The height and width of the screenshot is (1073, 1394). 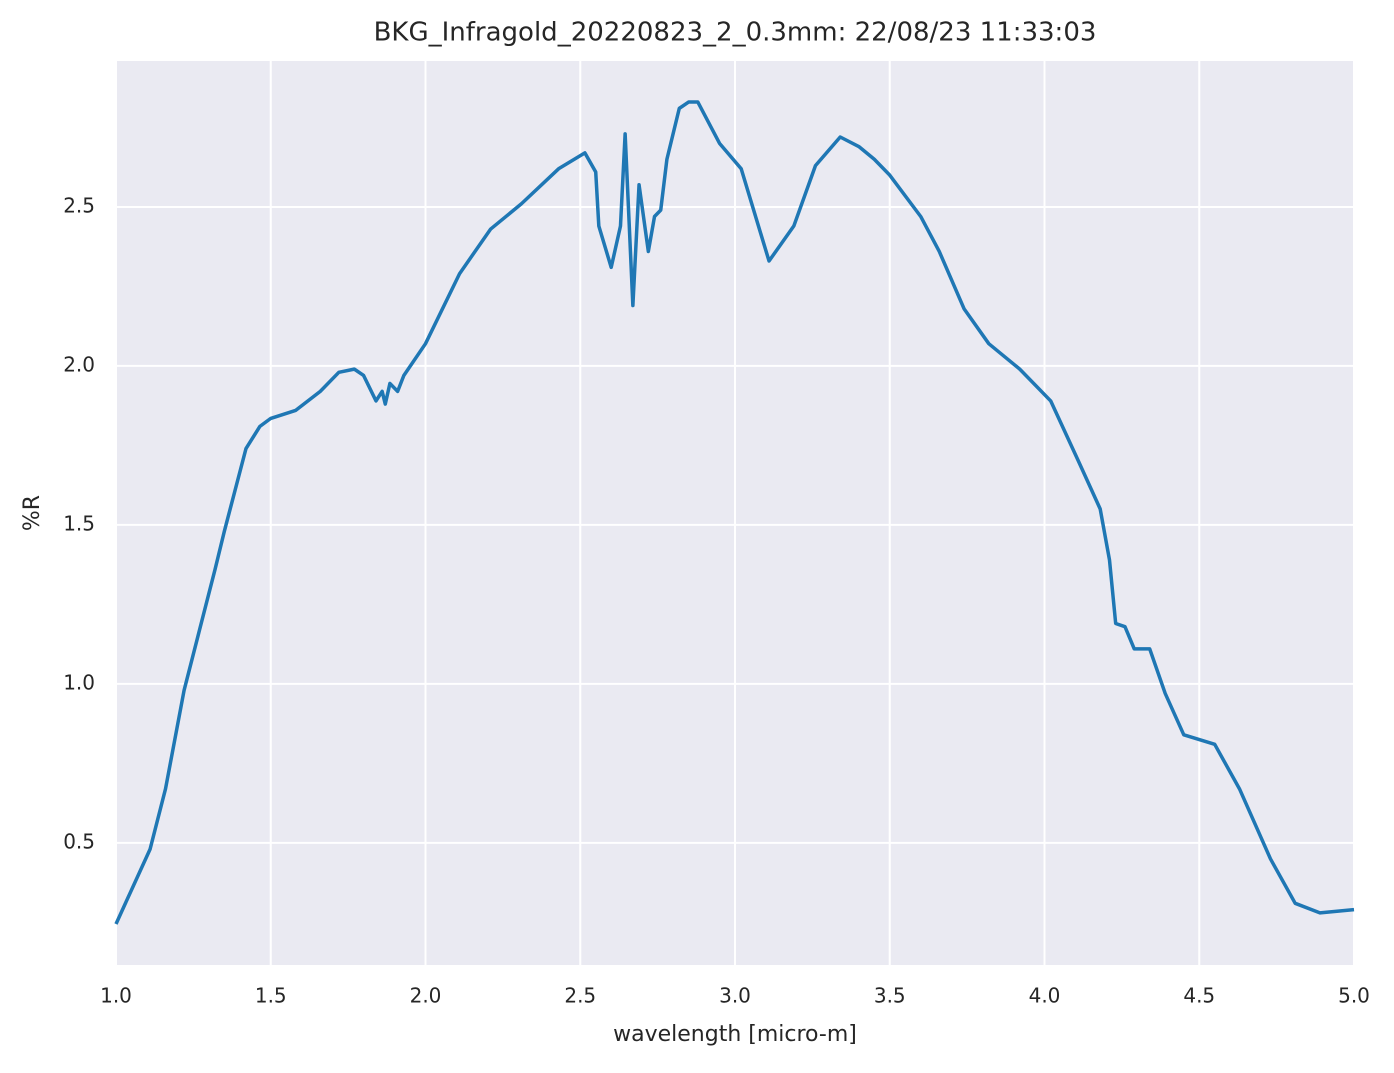 What do you see at coordinates (32, 513) in the screenshot?
I see `y-axis-label: %R` at bounding box center [32, 513].